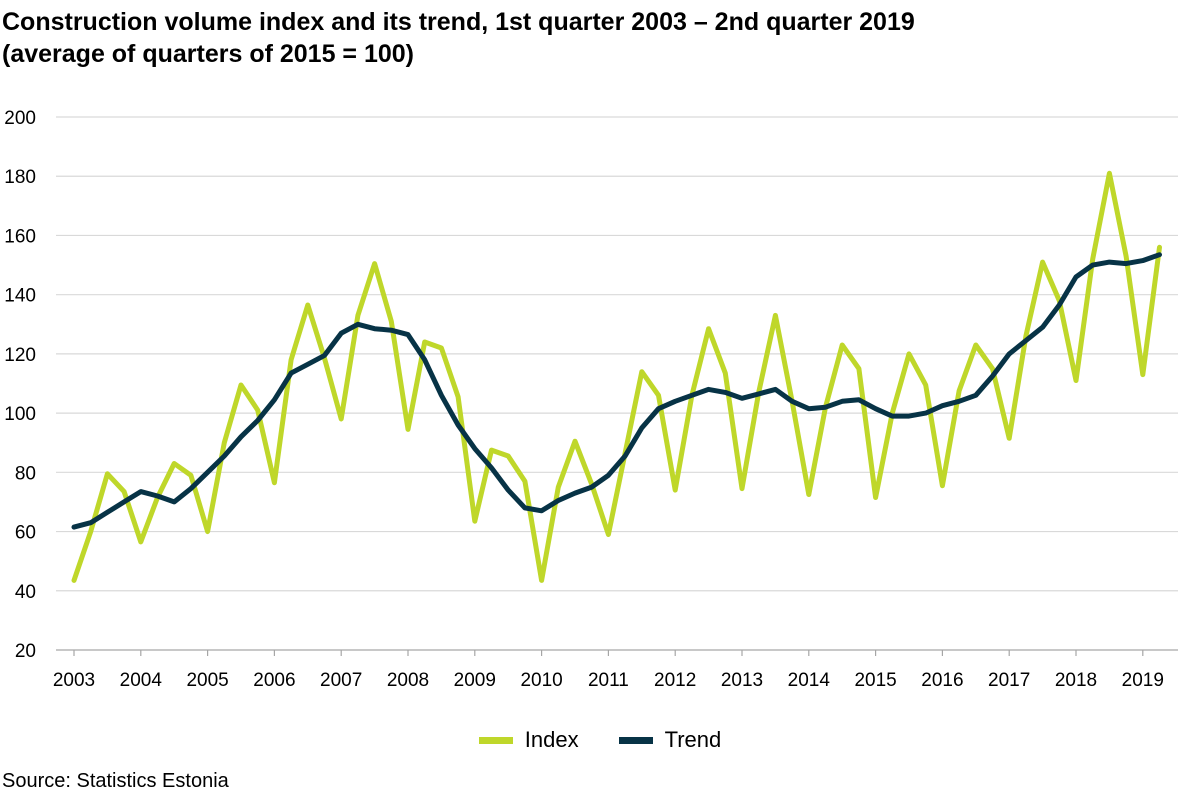 The image size is (1200, 800). Describe the element at coordinates (25, 592) in the screenshot. I see `y-tick-label: 40` at that location.